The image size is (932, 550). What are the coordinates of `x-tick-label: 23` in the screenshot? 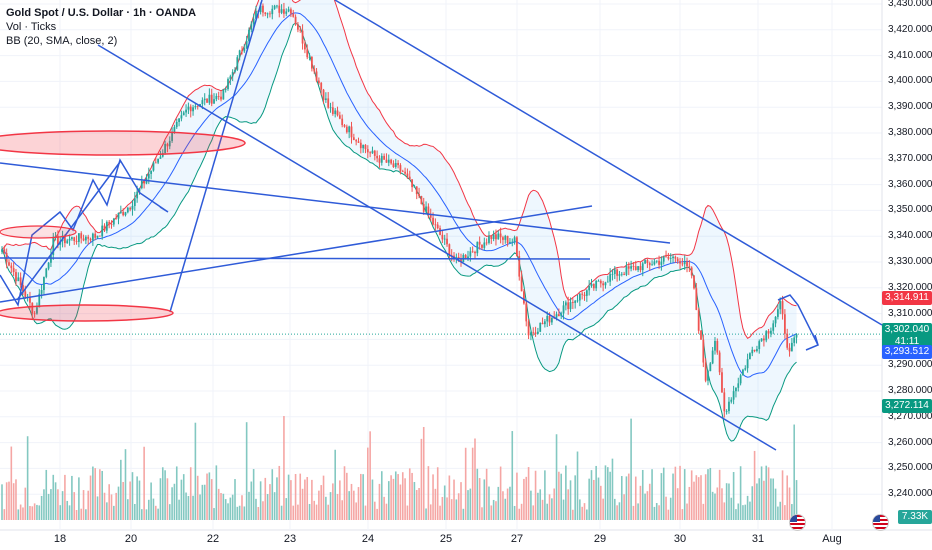 It's located at (290, 539).